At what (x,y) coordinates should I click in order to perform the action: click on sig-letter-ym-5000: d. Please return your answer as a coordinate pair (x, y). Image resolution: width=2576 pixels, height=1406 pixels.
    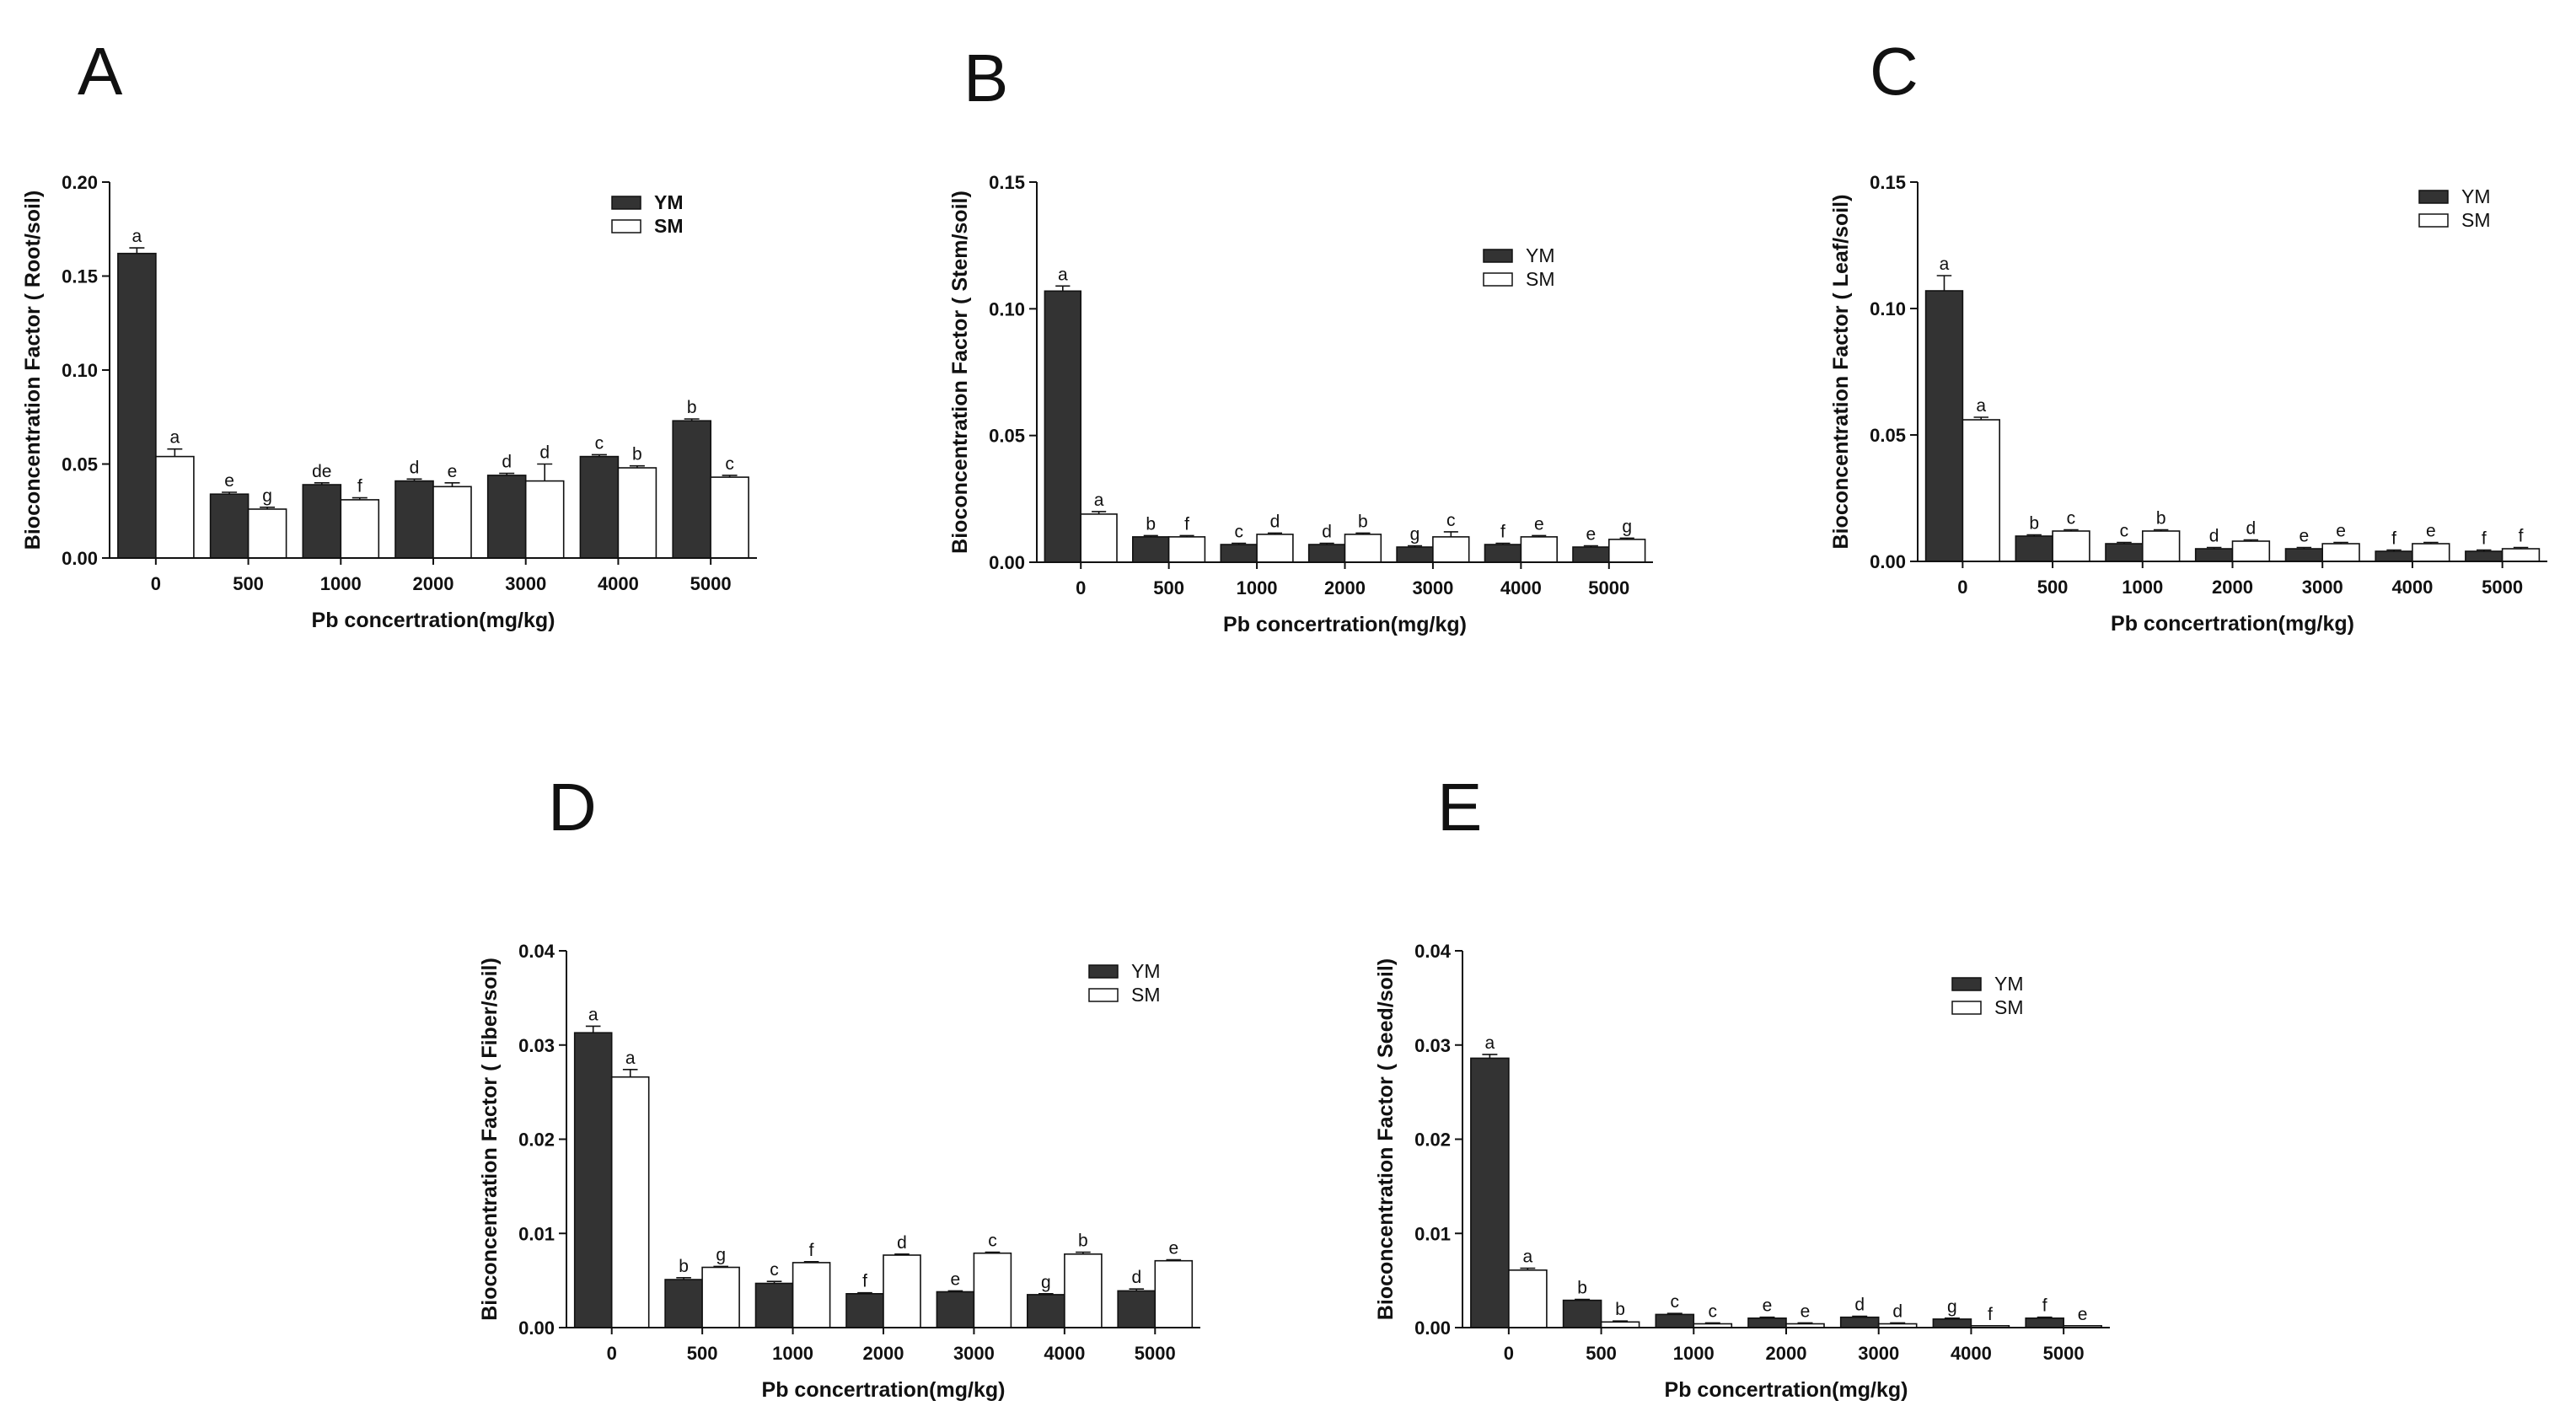
    Looking at the image, I should click on (1136, 1277).